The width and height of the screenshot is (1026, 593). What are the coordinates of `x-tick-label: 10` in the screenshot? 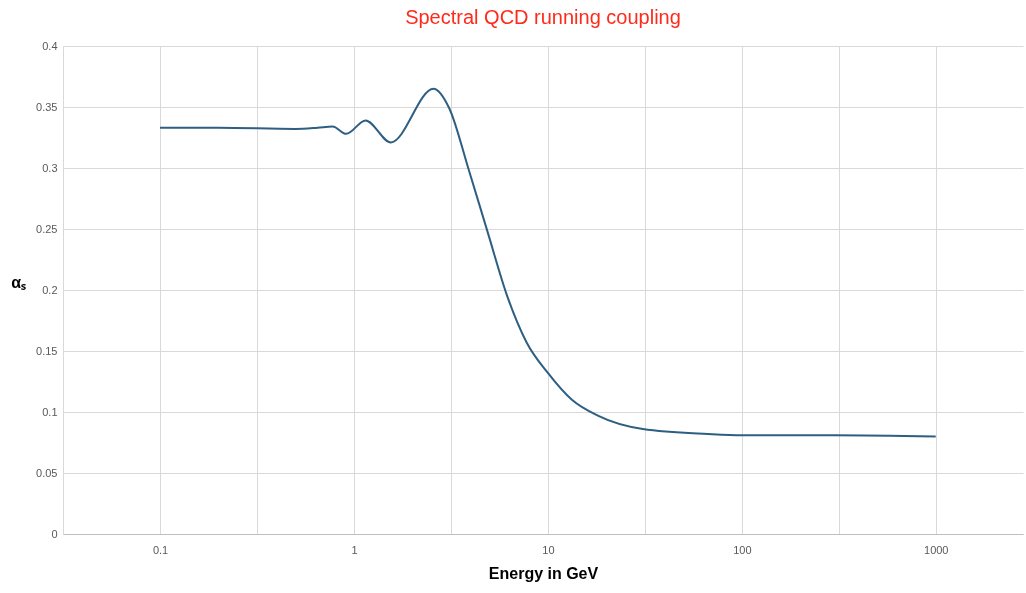 It's located at (548, 549).